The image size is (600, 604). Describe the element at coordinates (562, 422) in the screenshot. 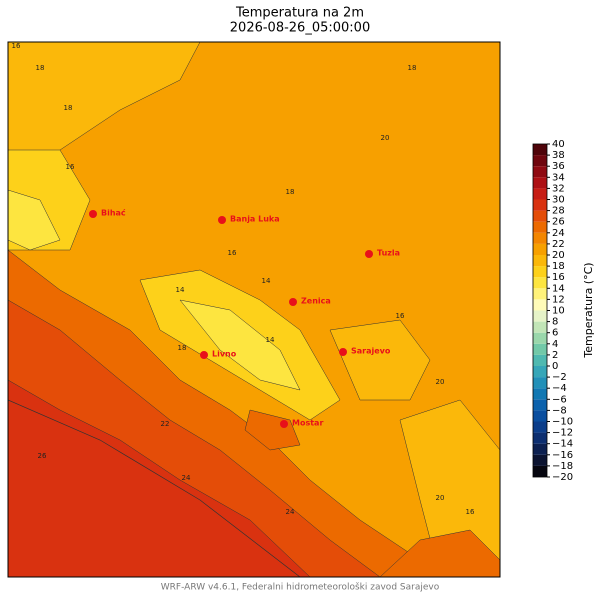

I see `colorbar-tick-label: −10` at that location.